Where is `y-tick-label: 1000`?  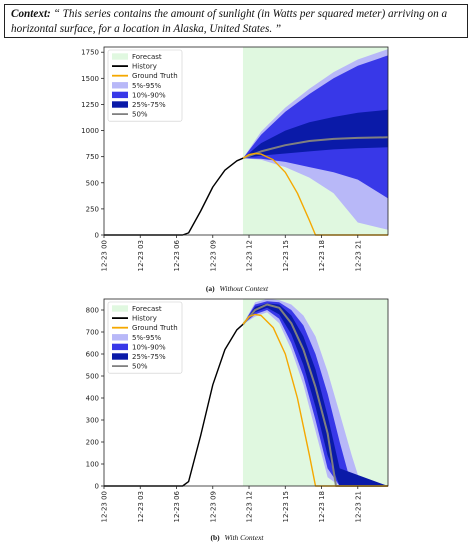
y-tick-label: 1000 is located at coordinates (90, 131).